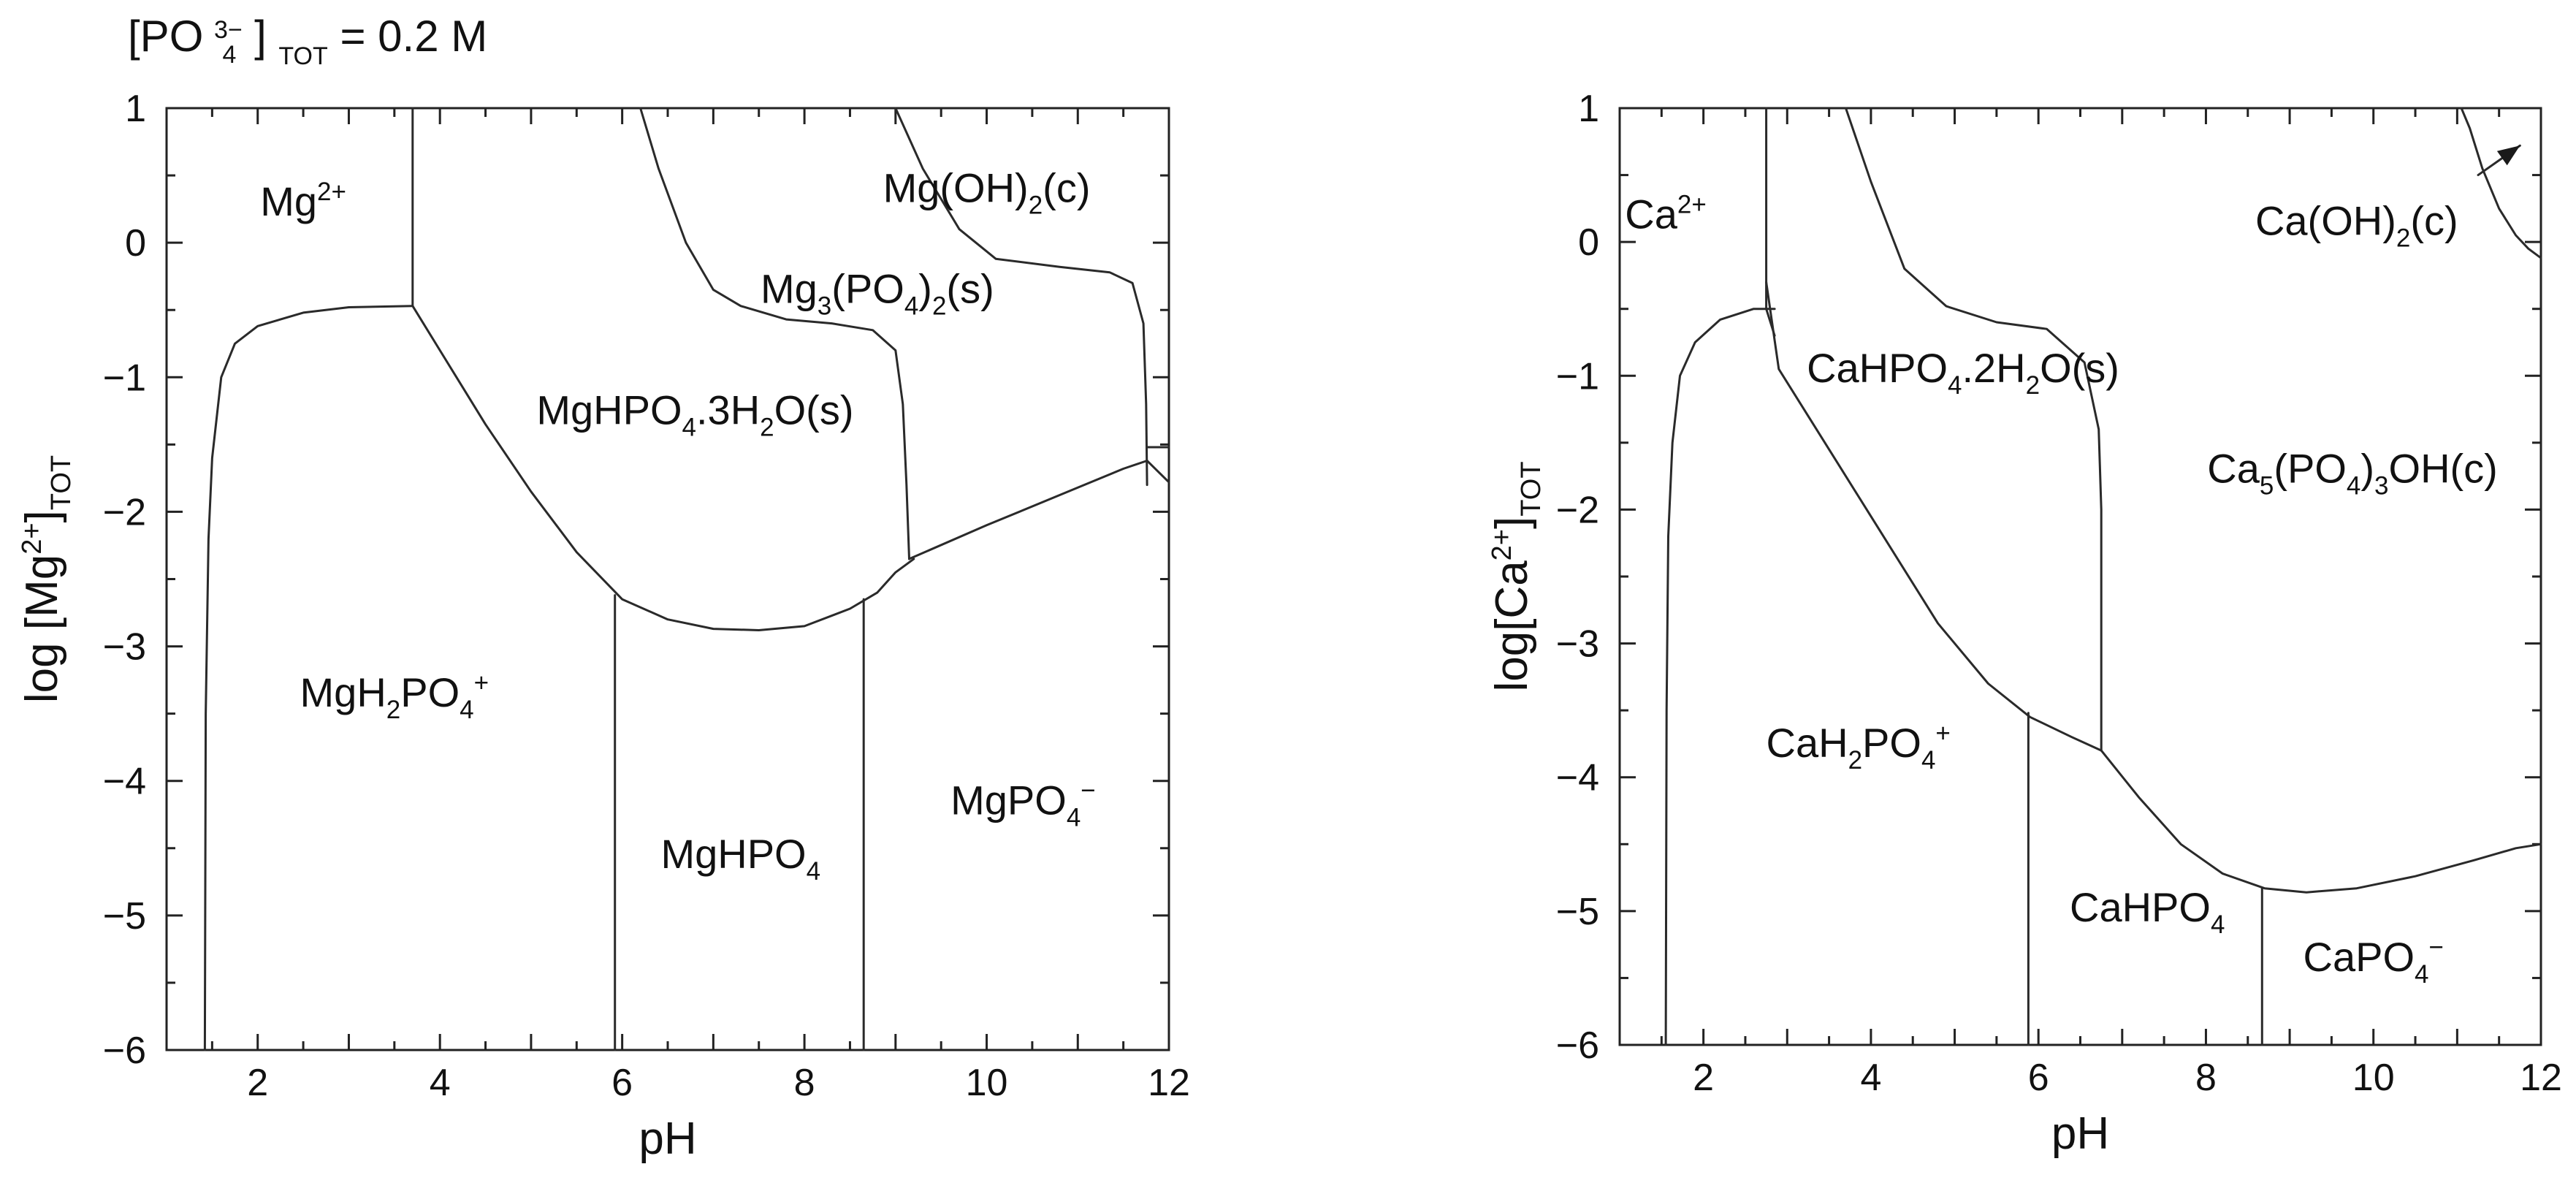 The image size is (2576, 1183). I want to click on region-label: MgPO4−, so click(1023, 804).